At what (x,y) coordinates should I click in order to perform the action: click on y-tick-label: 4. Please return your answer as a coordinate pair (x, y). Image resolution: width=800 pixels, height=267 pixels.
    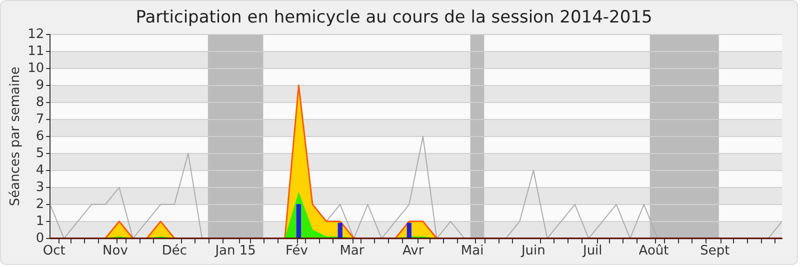
    Looking at the image, I should click on (40, 170).